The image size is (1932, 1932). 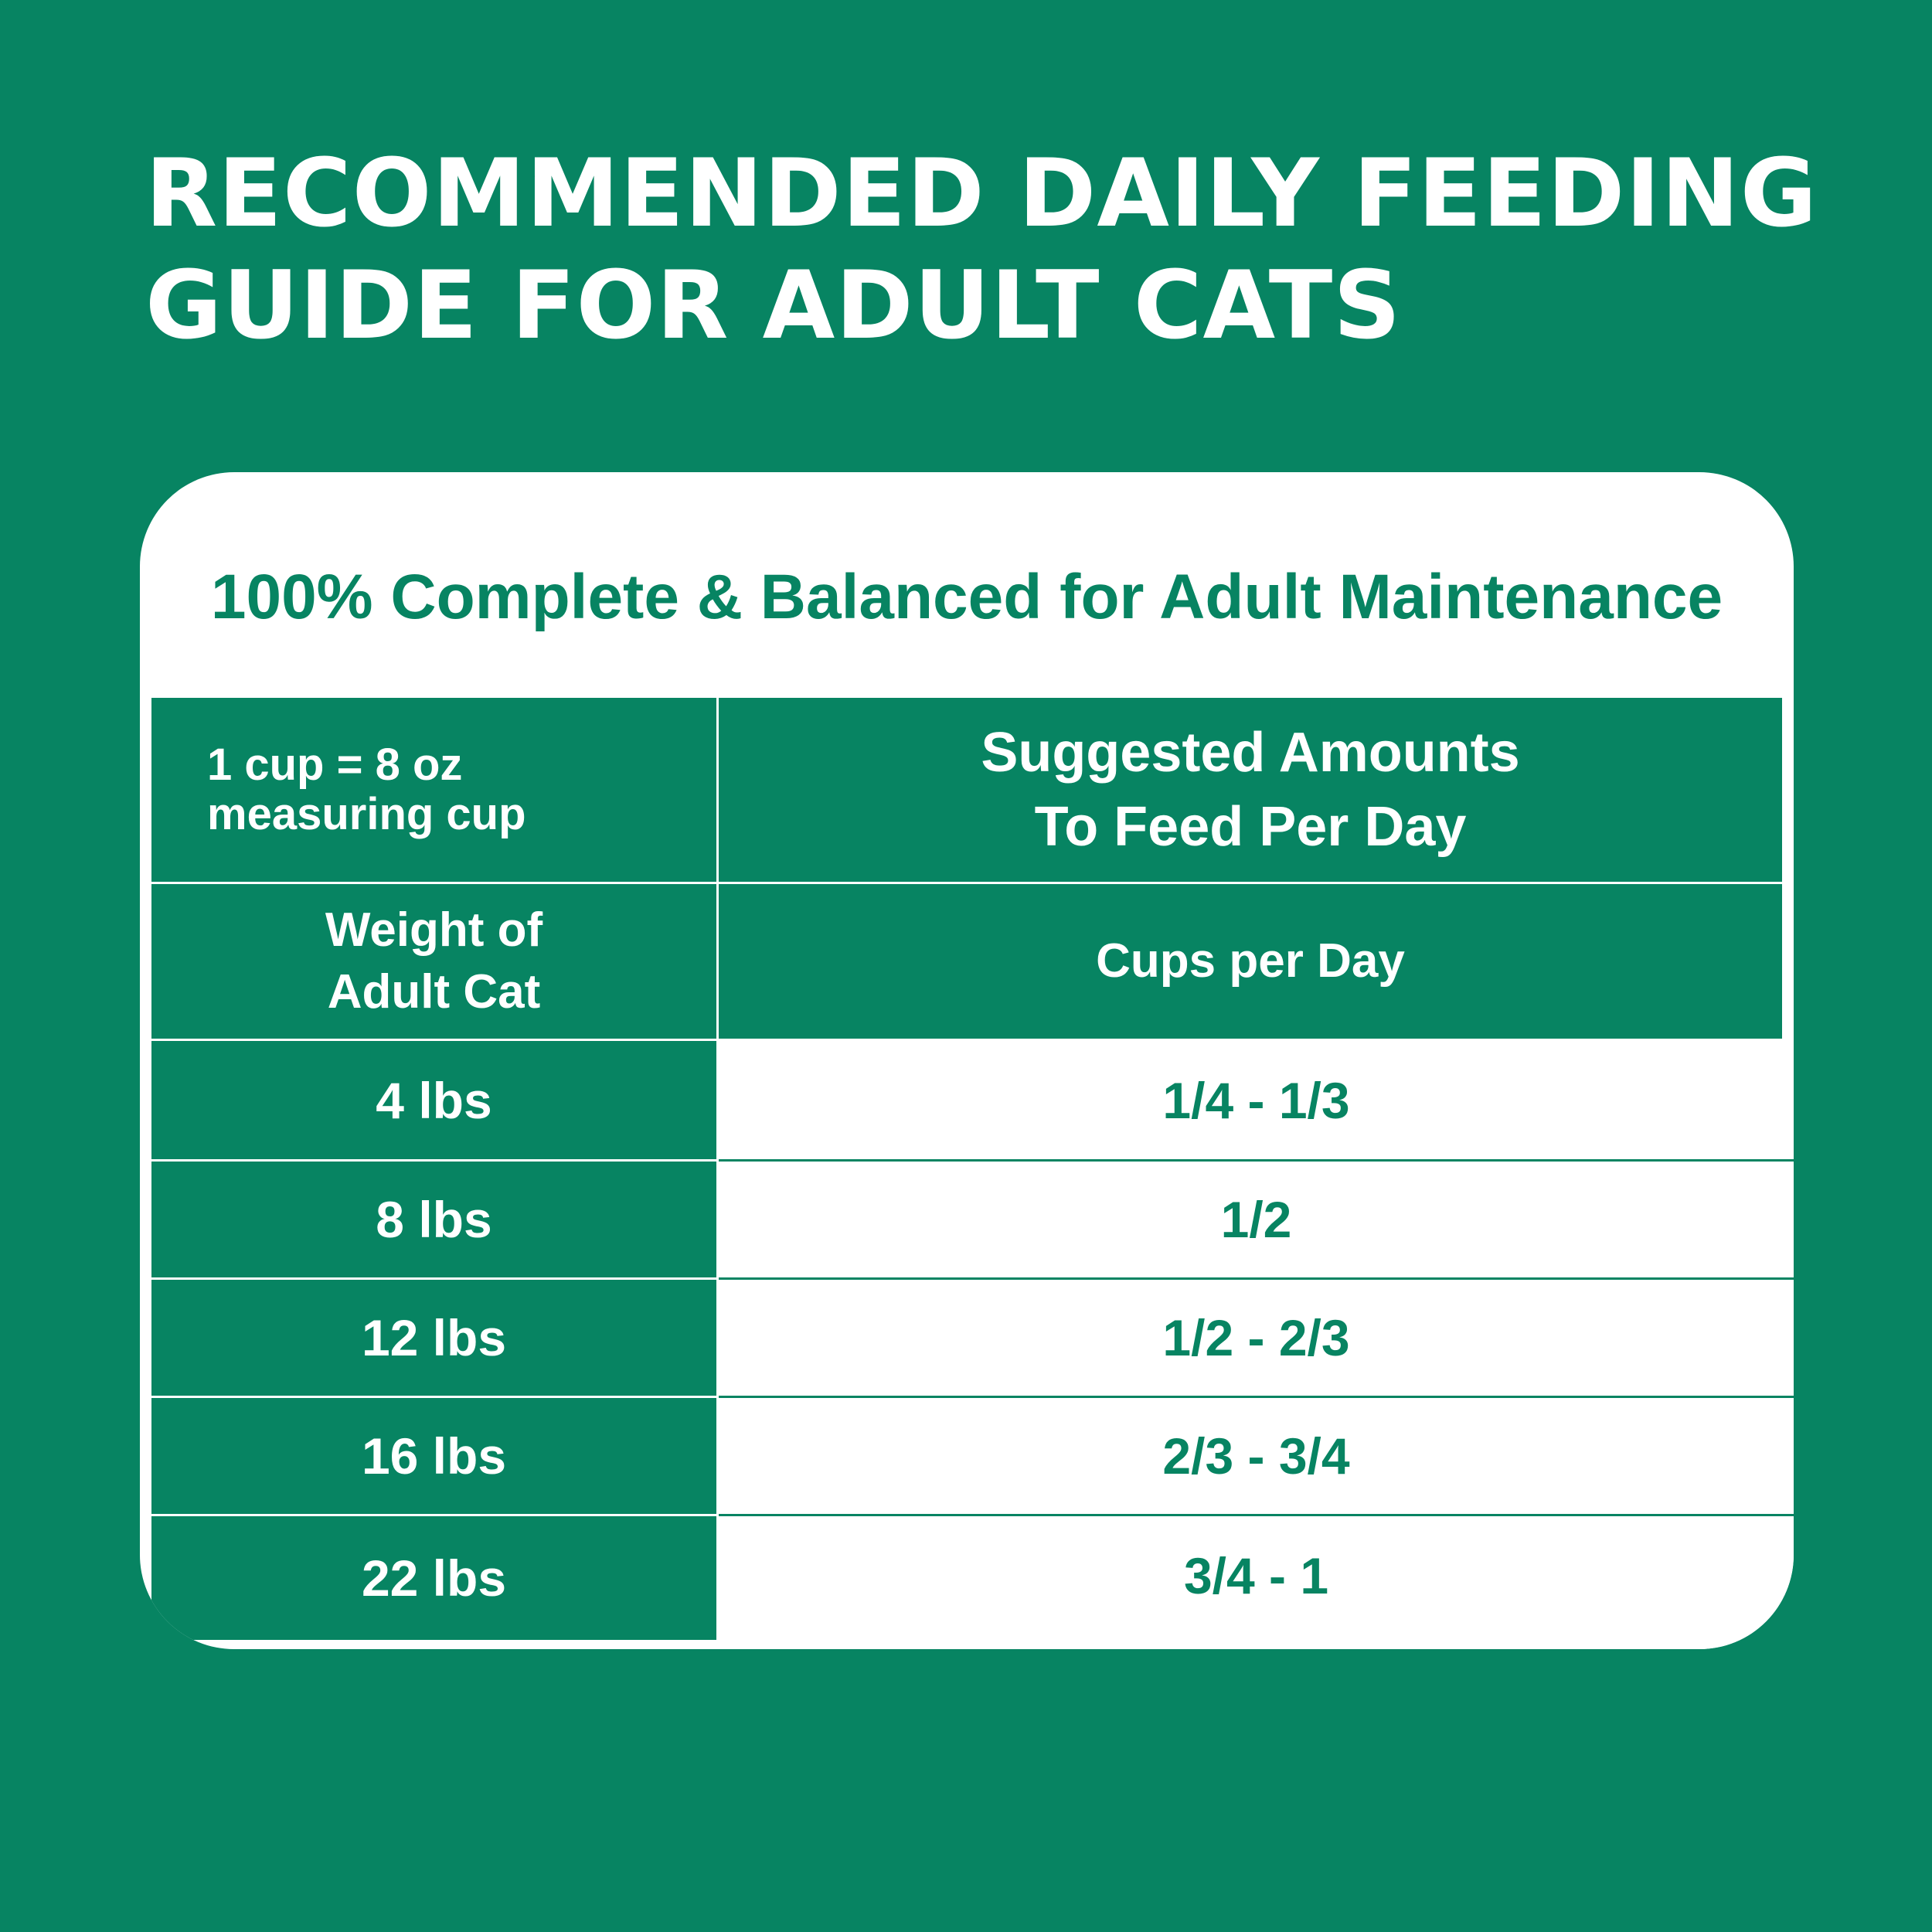 I want to click on cups-cell: 1/4 - 1/3, so click(x=1256, y=1100).